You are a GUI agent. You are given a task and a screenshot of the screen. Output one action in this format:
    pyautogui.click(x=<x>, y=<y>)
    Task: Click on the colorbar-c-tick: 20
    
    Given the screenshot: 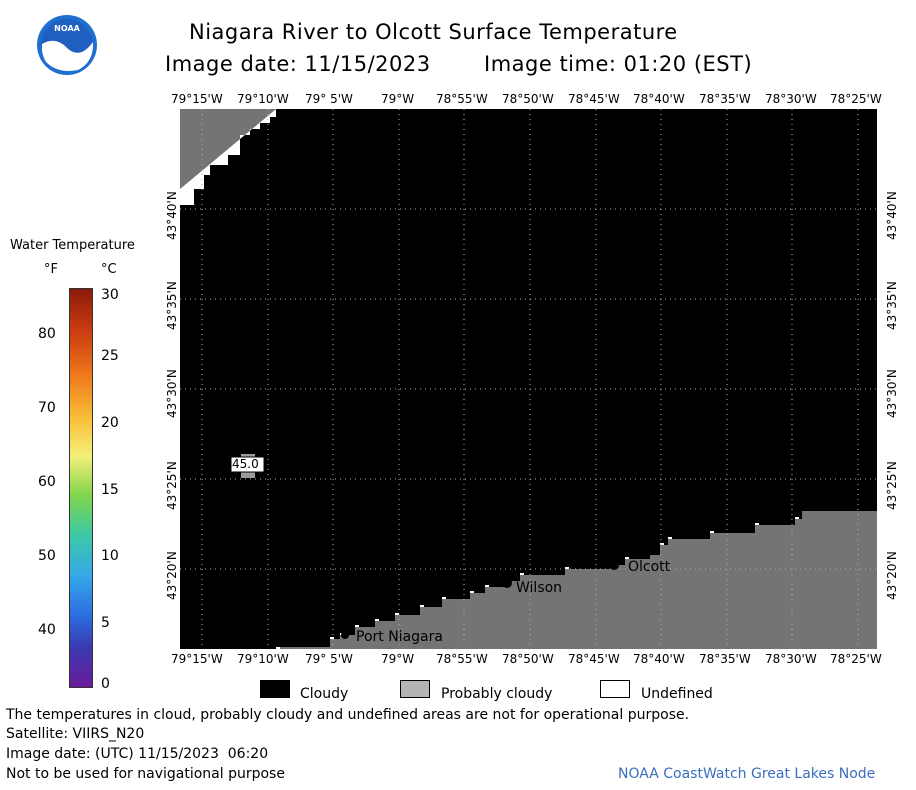 What is the action you would take?
    pyautogui.click(x=110, y=423)
    